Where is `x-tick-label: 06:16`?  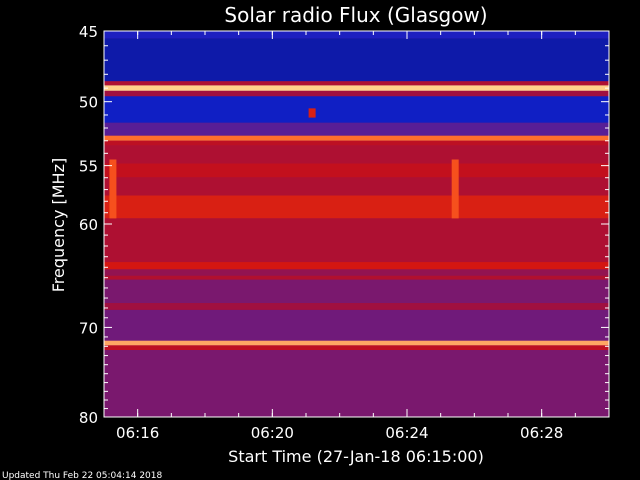 x-tick-label: 06:16 is located at coordinates (137, 433).